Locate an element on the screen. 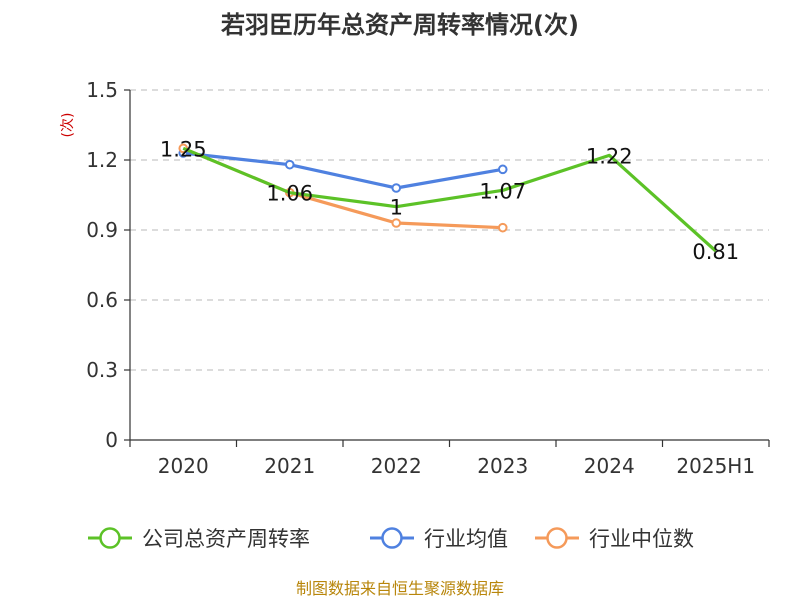  series is located at coordinates (447, 198).